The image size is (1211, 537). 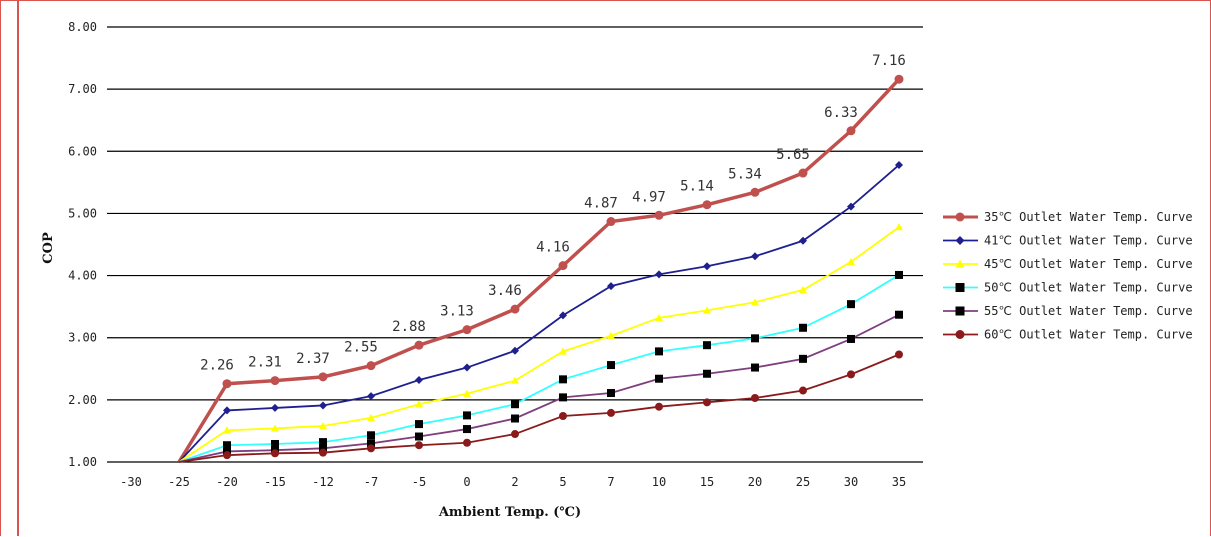 I want to click on legend-item: 35℃ Outlet Water Temp. Curve, so click(x=1068, y=217).